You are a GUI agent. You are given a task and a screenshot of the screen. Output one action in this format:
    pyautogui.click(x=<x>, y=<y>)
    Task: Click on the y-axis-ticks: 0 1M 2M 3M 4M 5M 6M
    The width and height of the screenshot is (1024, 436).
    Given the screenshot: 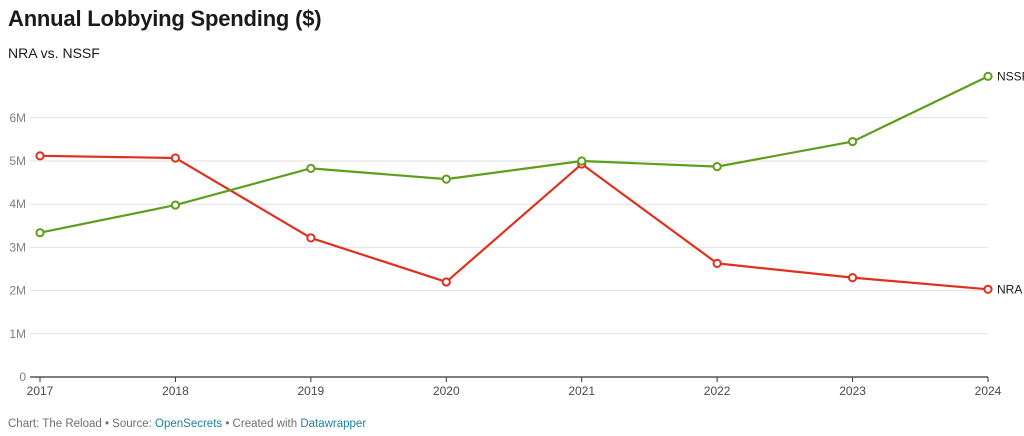 What is the action you would take?
    pyautogui.click(x=17, y=247)
    